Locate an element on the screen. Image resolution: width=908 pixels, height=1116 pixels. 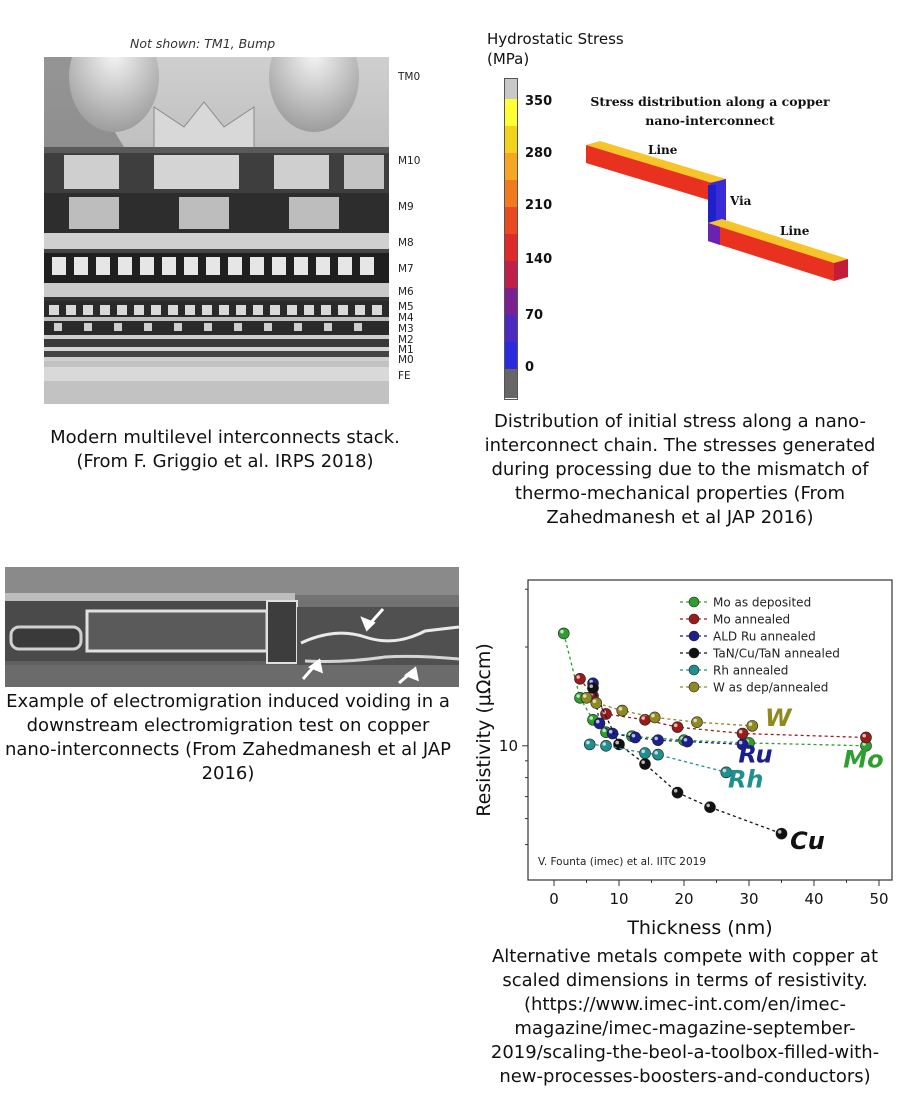
legend-label: TaN/Cu/TaN annealed is located at coordinates (776, 654).